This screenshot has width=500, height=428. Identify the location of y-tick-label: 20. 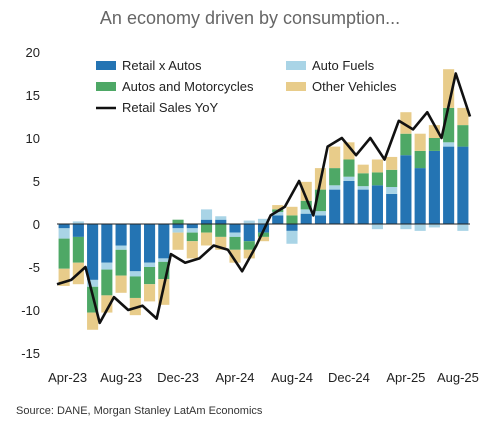
(33, 52).